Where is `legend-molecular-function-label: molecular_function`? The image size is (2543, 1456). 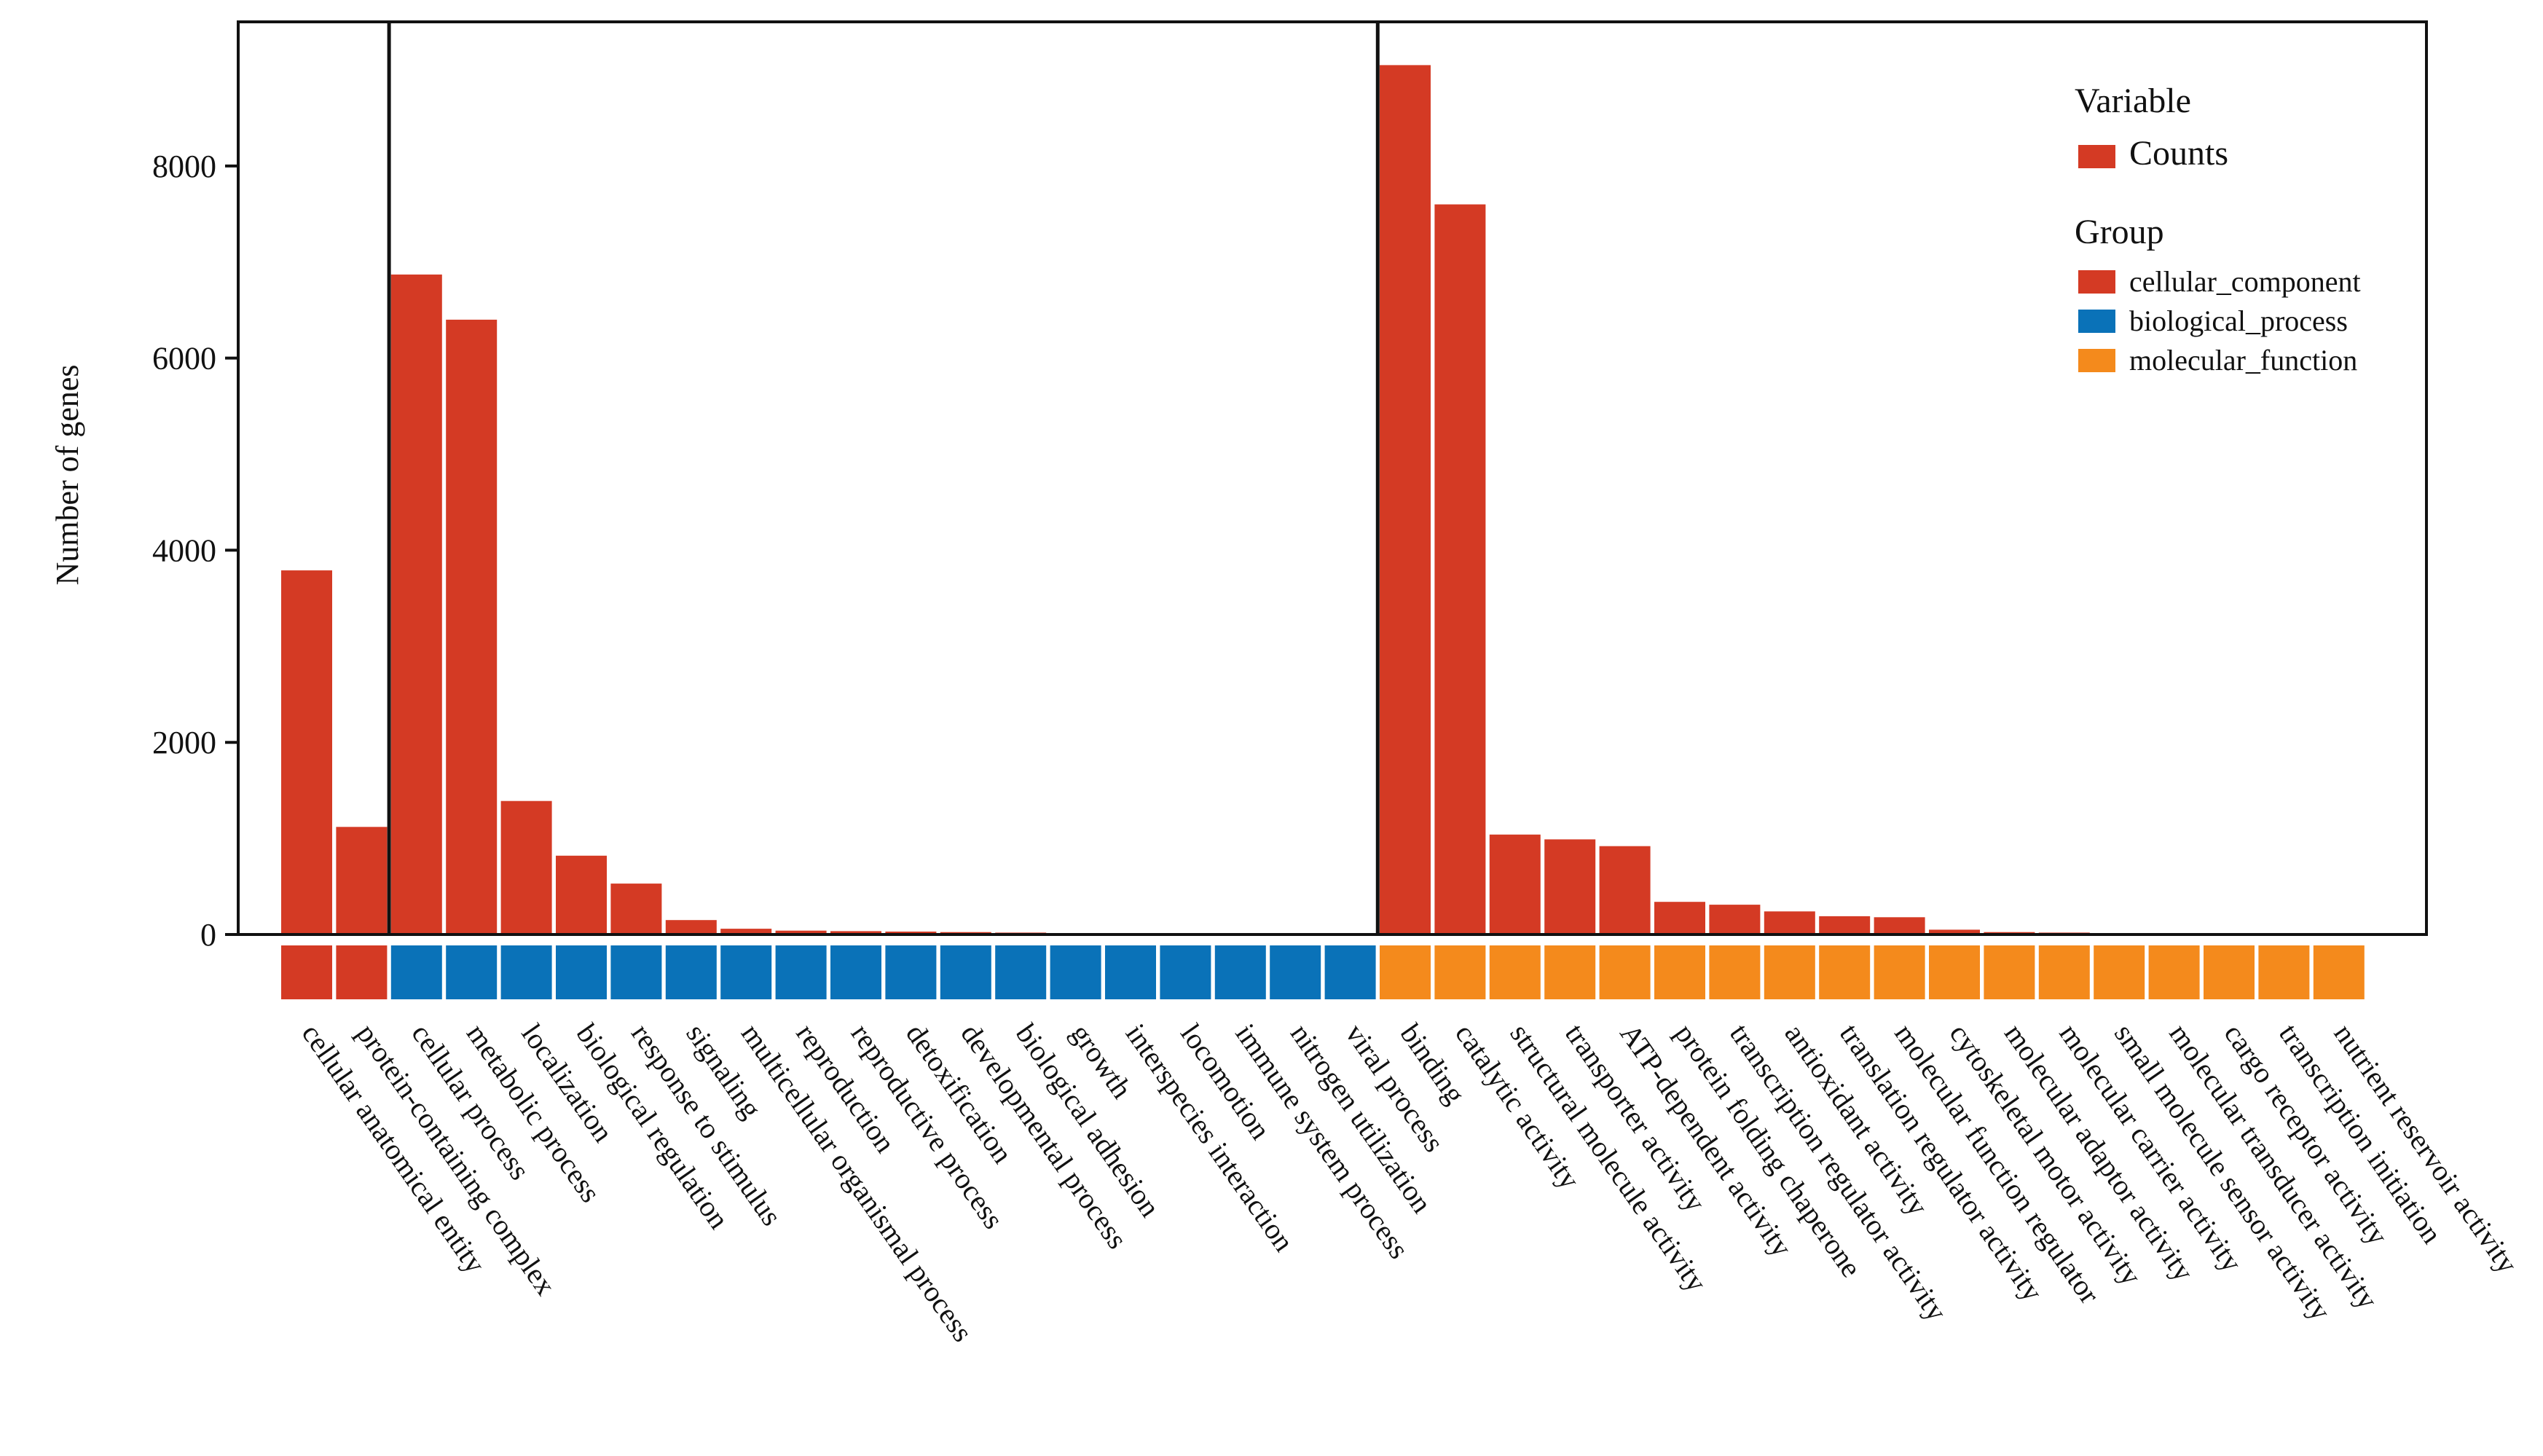 legend-molecular-function-label: molecular_function is located at coordinates (2243, 360).